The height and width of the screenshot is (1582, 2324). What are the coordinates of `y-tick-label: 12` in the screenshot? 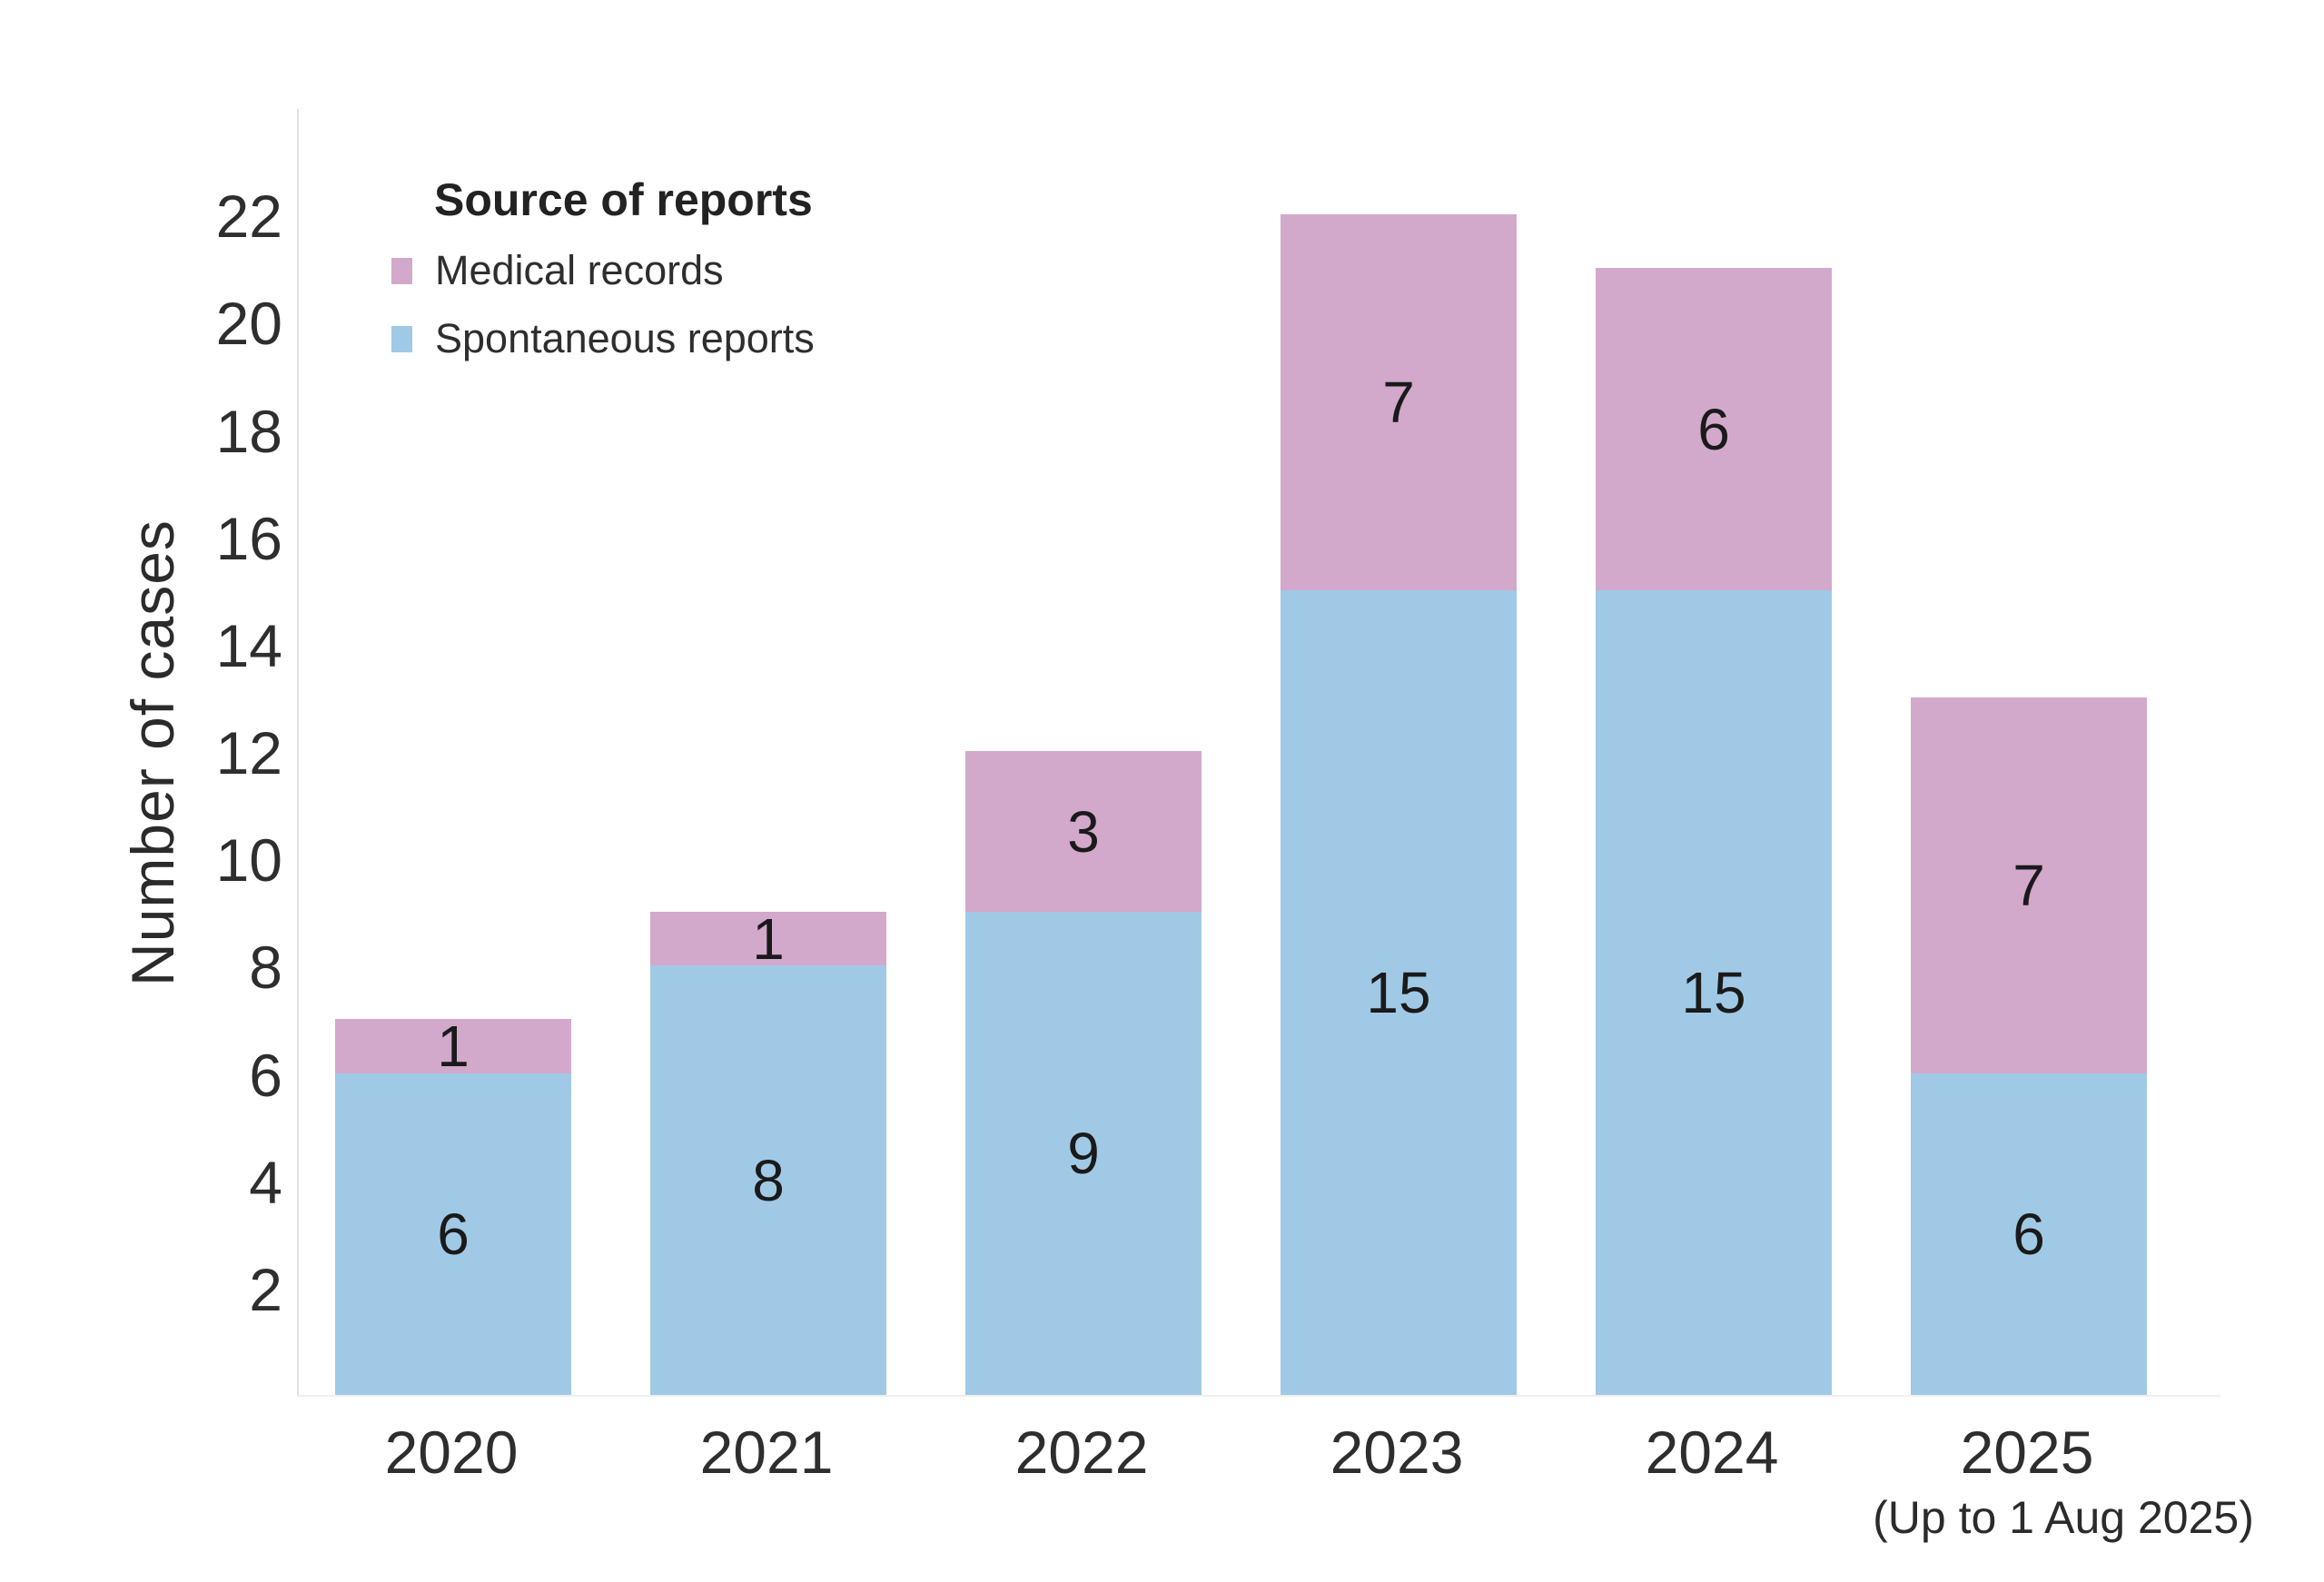 It's located at (248, 752).